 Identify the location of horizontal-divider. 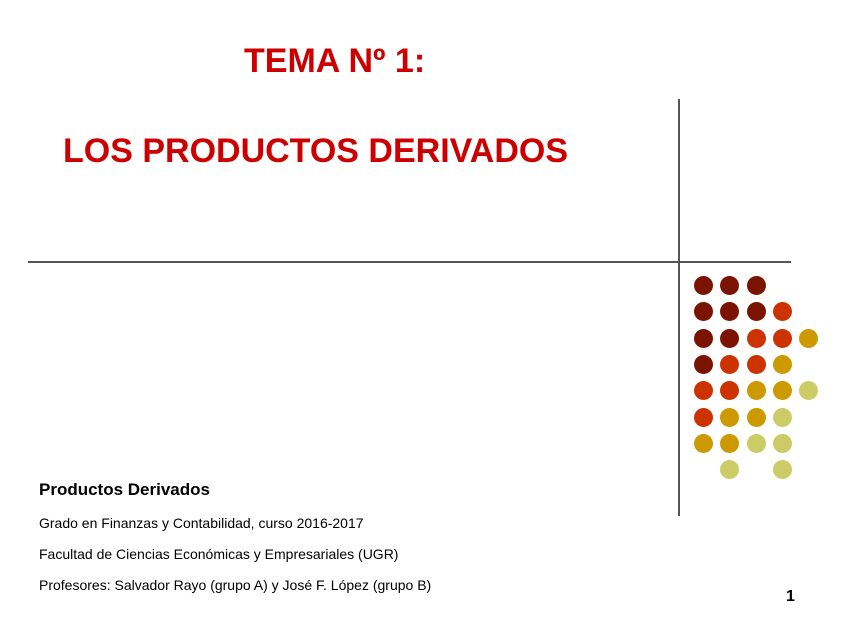
(409, 262).